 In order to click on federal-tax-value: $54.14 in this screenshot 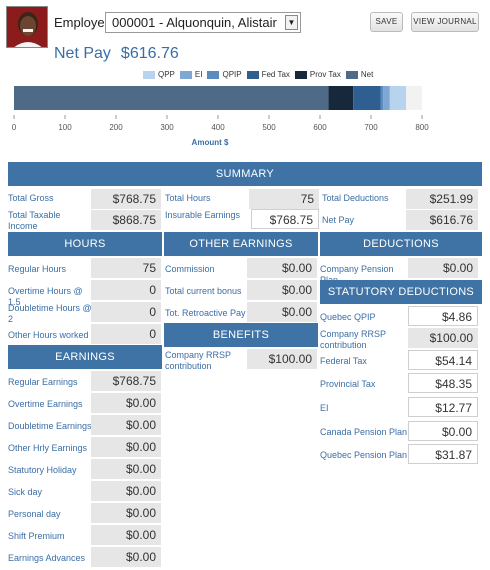, I will do `click(443, 360)`.